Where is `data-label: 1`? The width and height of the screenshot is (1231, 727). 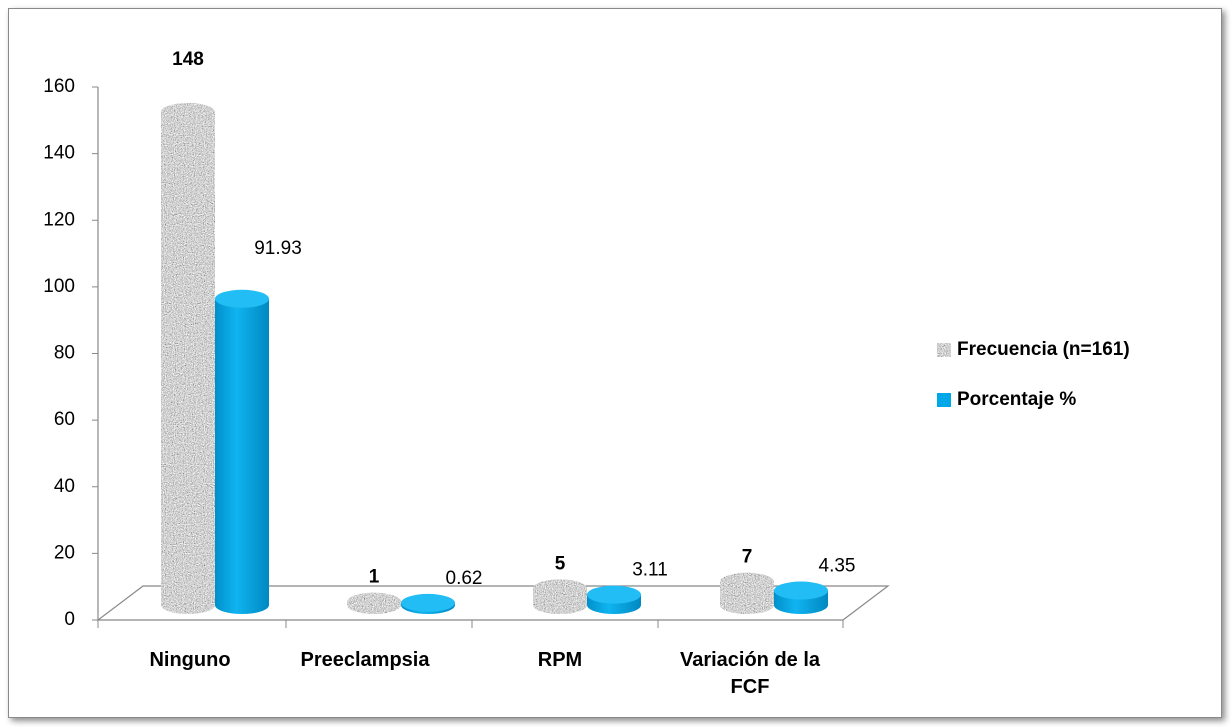
data-label: 1 is located at coordinates (374, 577).